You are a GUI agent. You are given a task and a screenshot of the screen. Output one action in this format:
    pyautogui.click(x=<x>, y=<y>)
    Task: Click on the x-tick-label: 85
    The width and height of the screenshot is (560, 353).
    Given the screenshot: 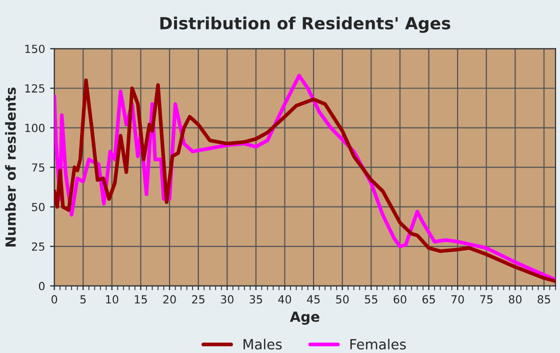 What is the action you would take?
    pyautogui.click(x=544, y=299)
    